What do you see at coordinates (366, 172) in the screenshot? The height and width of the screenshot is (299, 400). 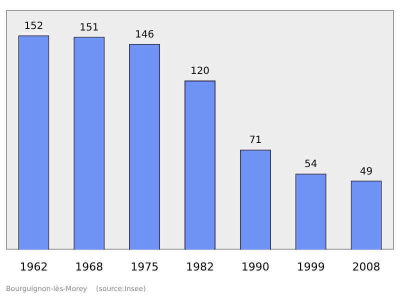 I see `data-label: 49` at bounding box center [366, 172].